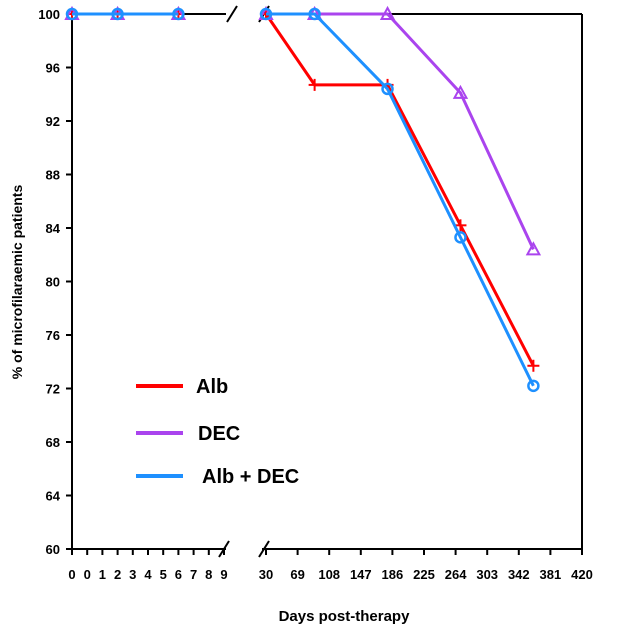 This screenshot has height=631, width=630. What do you see at coordinates (208, 574) in the screenshot?
I see `x-tick-label: 8` at bounding box center [208, 574].